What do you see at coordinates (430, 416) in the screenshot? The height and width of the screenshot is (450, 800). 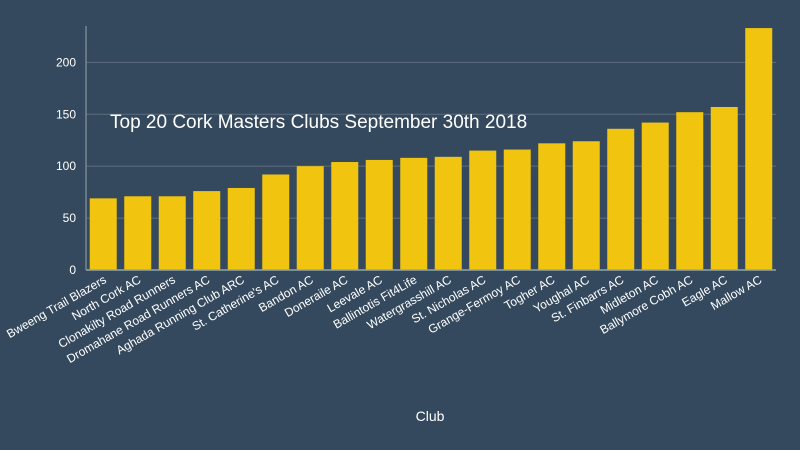 I see `x-axis-title: Club` at bounding box center [430, 416].